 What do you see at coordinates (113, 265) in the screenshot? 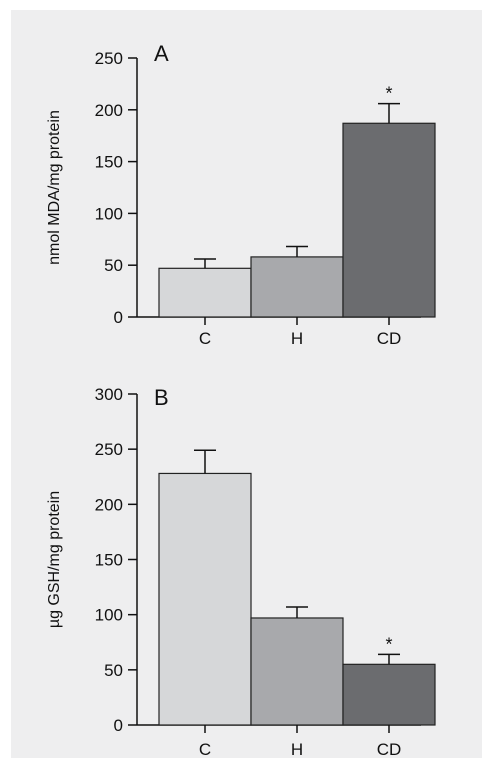
I see `y-tick-label-a: 50` at bounding box center [113, 265].